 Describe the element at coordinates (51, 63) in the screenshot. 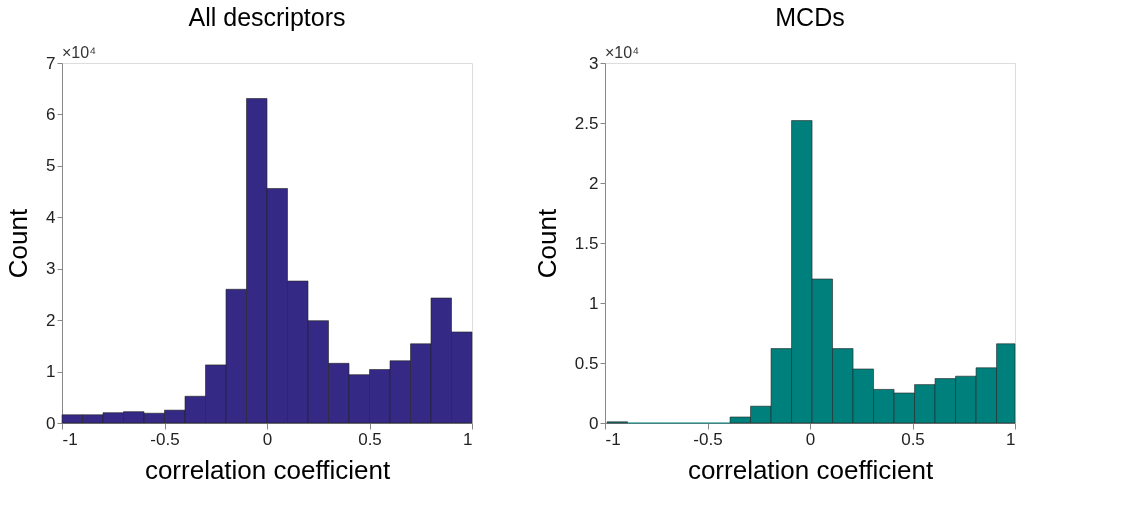

I see `y-tick-label: 7` at that location.